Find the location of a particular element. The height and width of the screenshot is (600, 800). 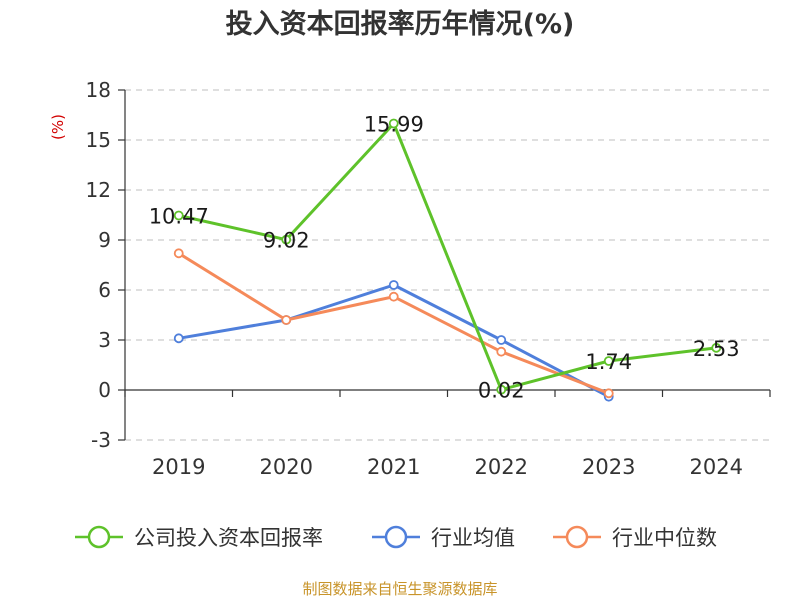

data-label: 9.02 is located at coordinates (286, 241).